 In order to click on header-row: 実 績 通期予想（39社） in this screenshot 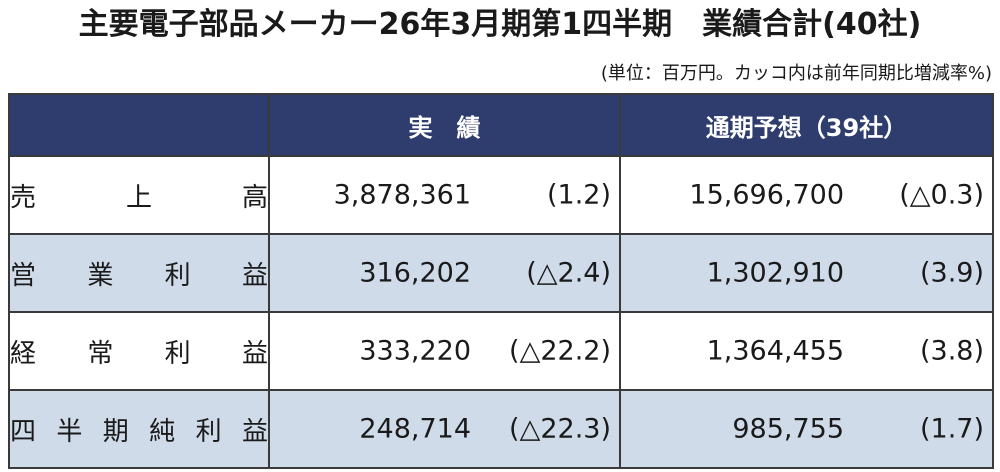, I will do `click(501, 125)`.